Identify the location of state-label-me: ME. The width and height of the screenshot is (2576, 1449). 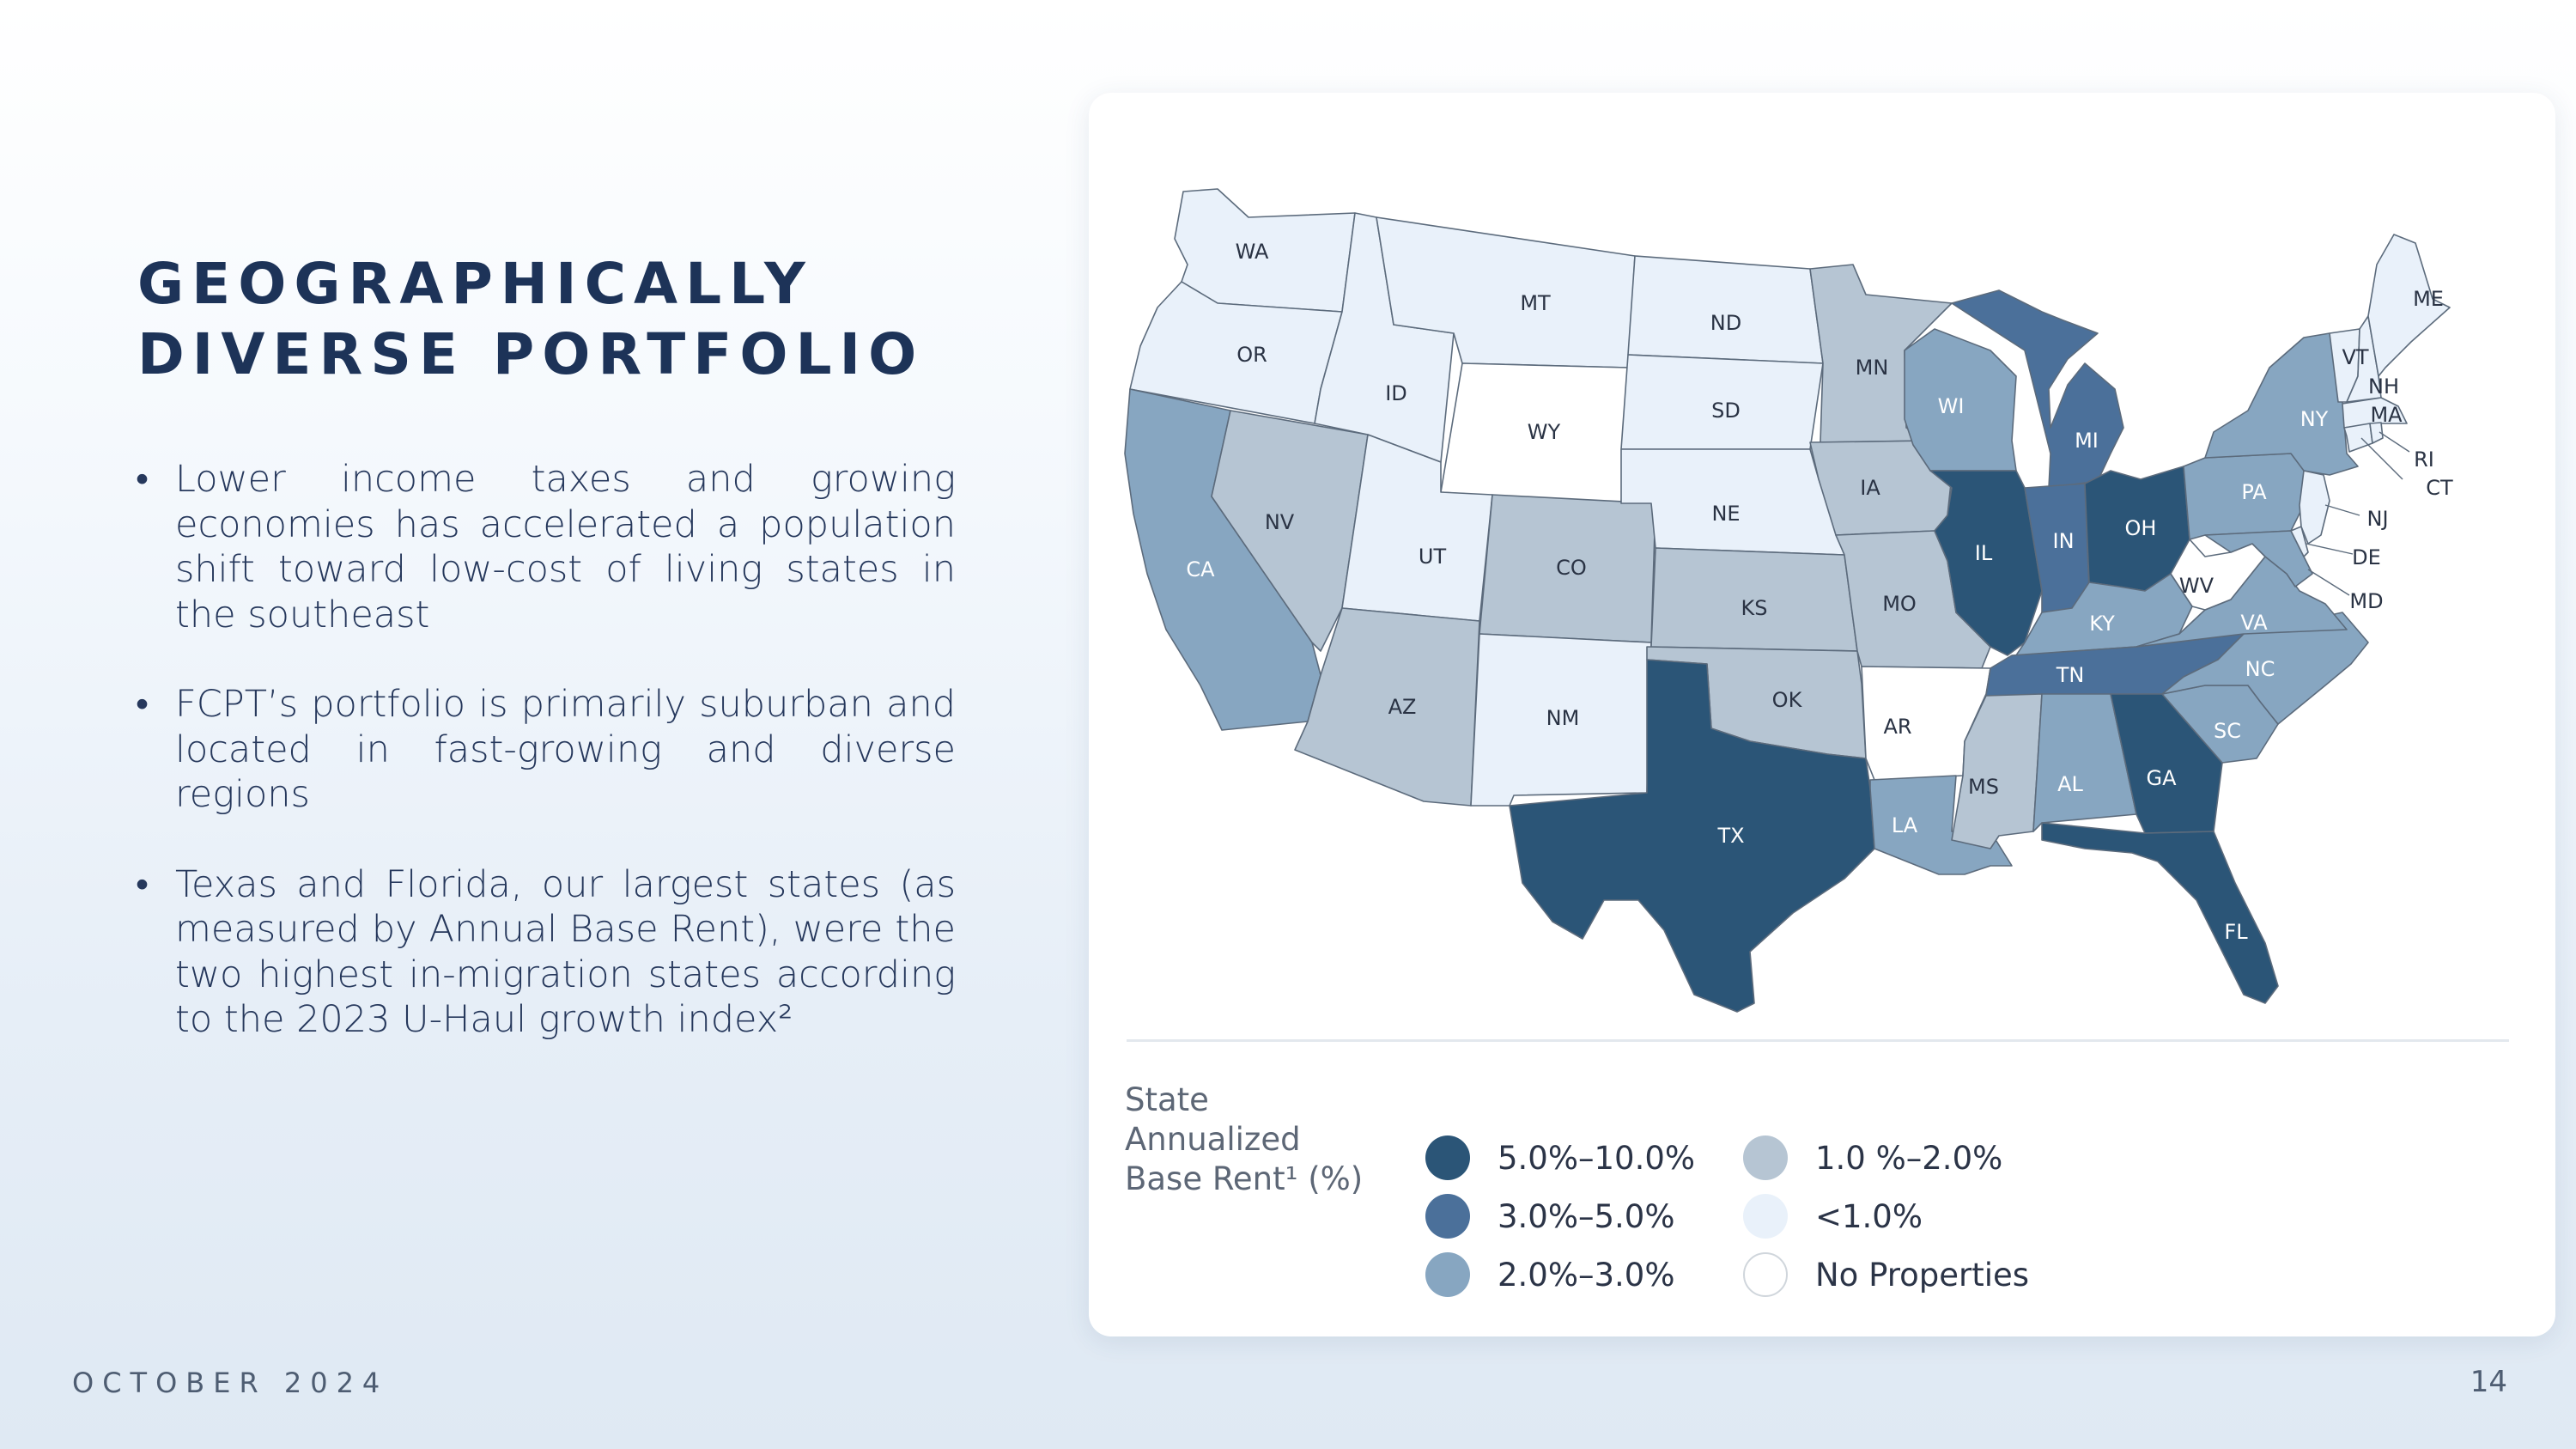
(2428, 299).